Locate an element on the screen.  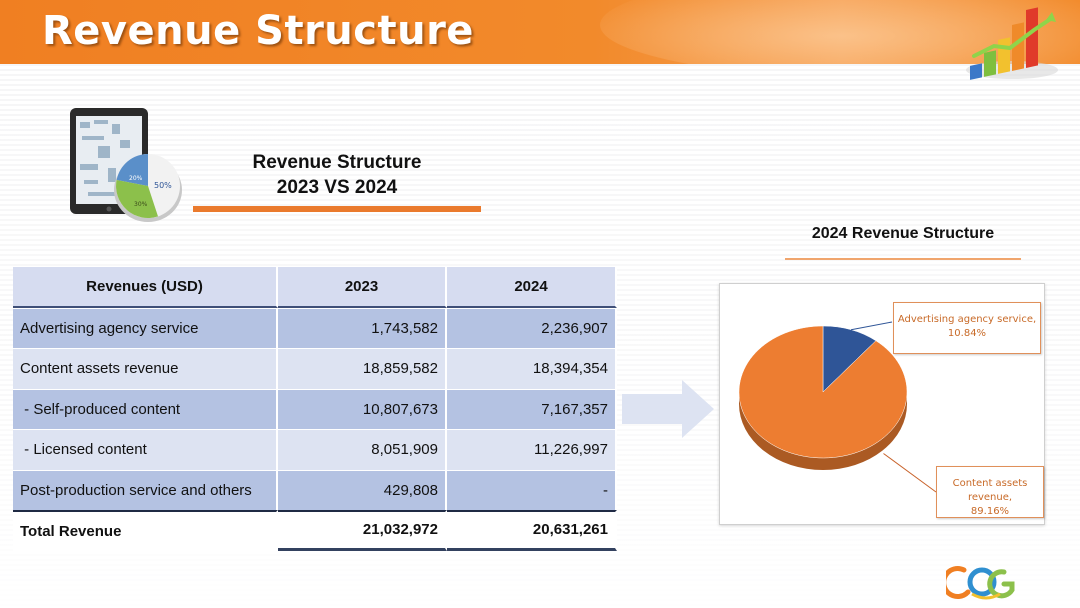
bar-chart-growth-icon is located at coordinates (1012, 43).